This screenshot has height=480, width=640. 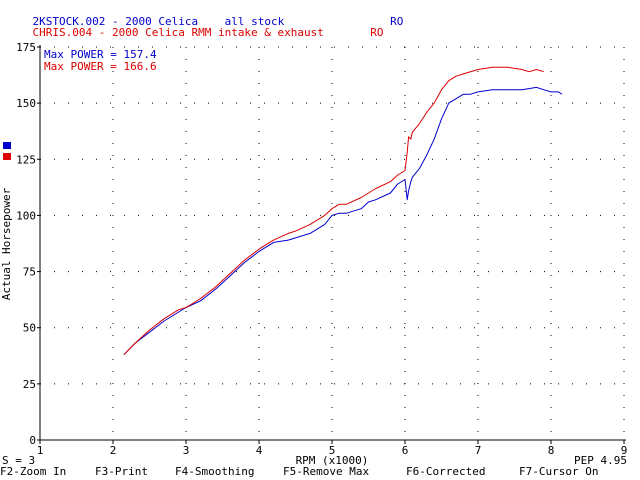 I want to click on legend-square-red, so click(x=7, y=156).